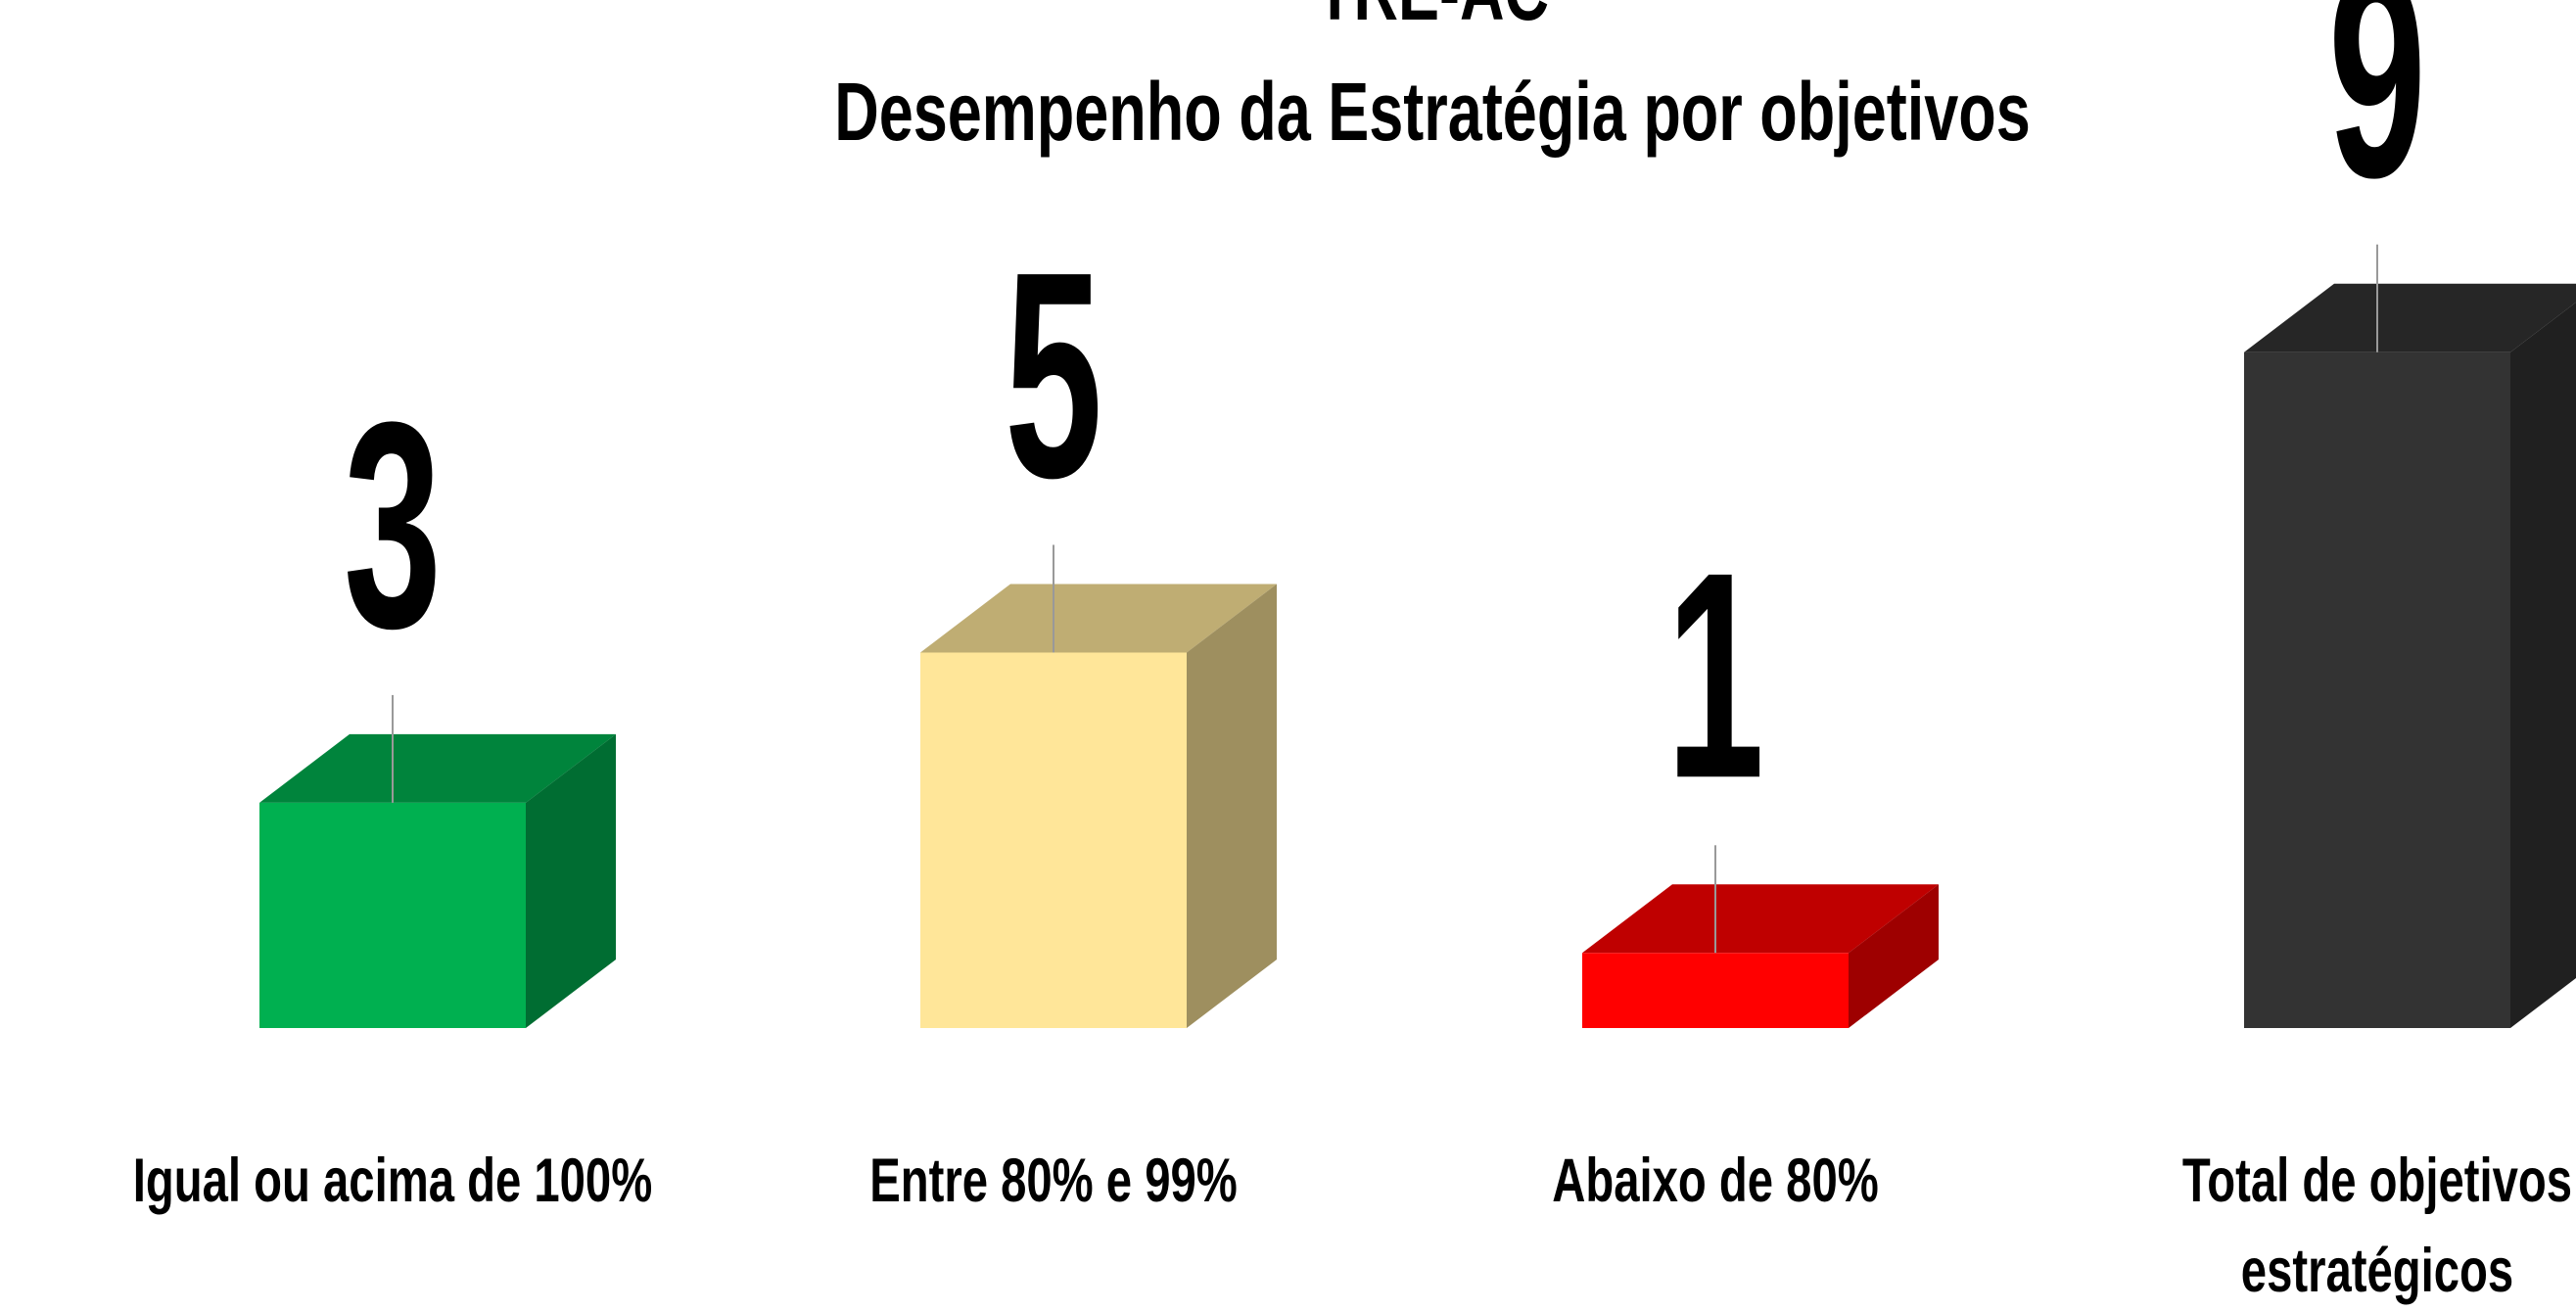  Describe the element at coordinates (1715, 1181) in the screenshot. I see `x-tick-label: Abaixo de 80%` at that location.